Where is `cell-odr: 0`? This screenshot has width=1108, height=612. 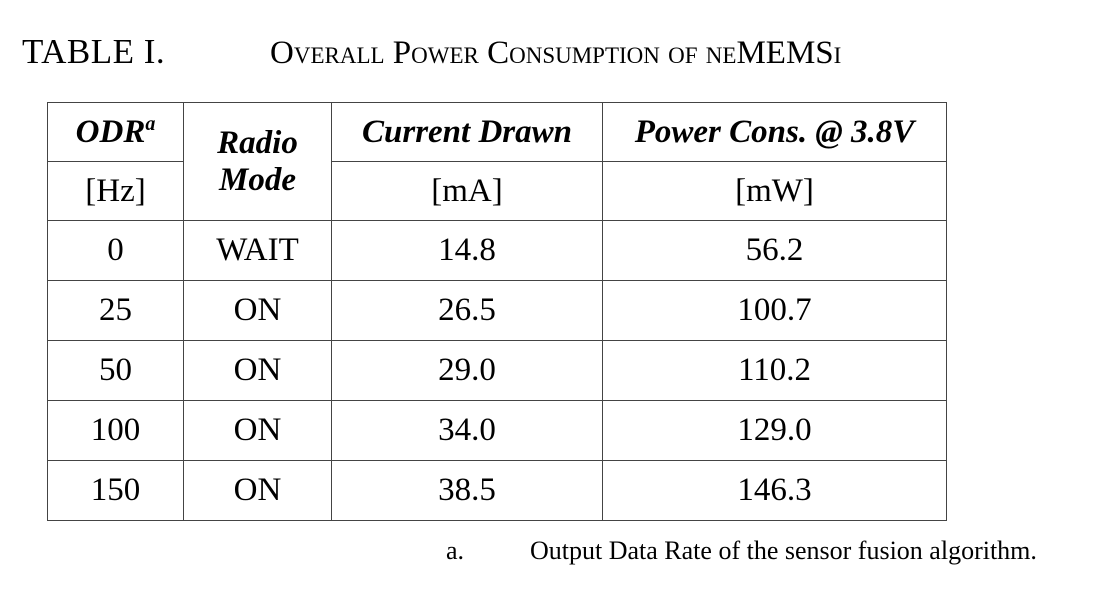
cell-odr: 0 is located at coordinates (115, 250).